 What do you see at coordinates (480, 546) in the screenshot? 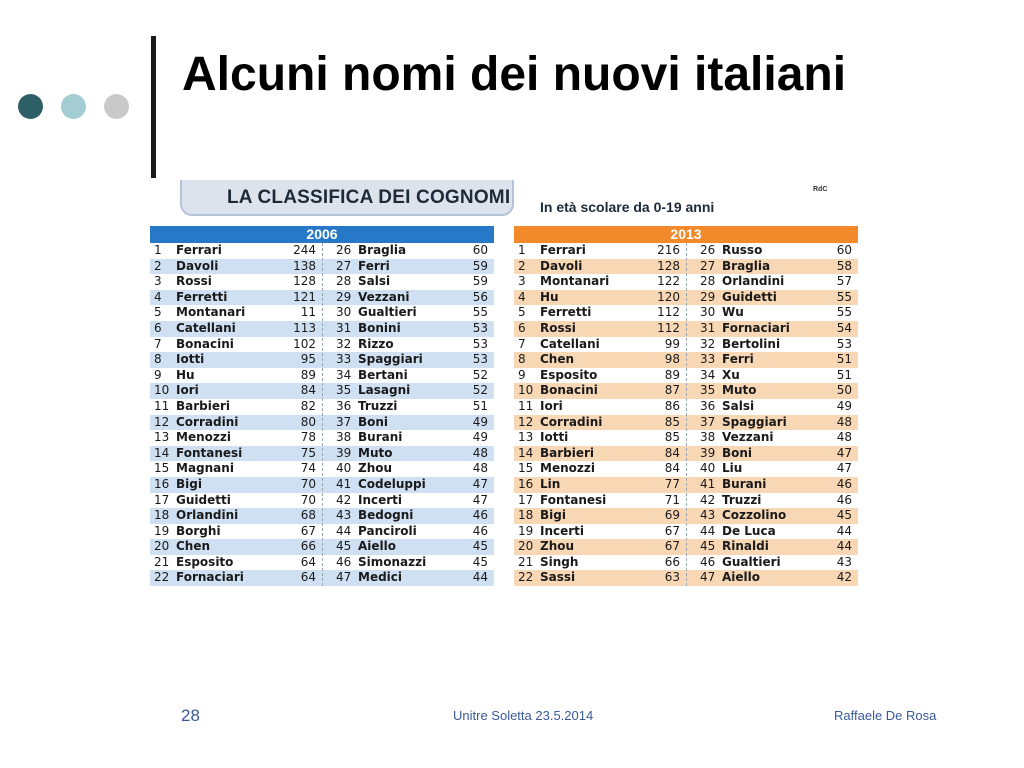
I see `surname-count: 45` at bounding box center [480, 546].